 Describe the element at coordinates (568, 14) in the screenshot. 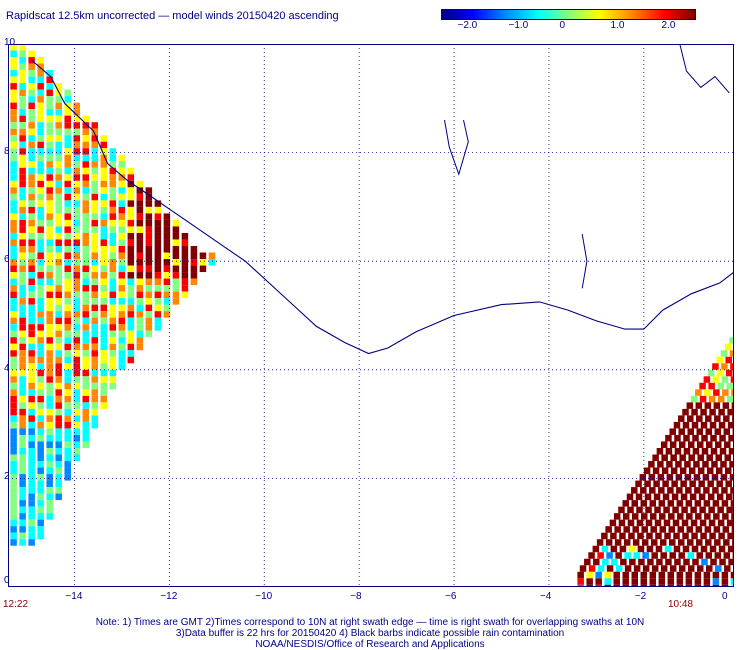

I see `color-scale-bar` at that location.